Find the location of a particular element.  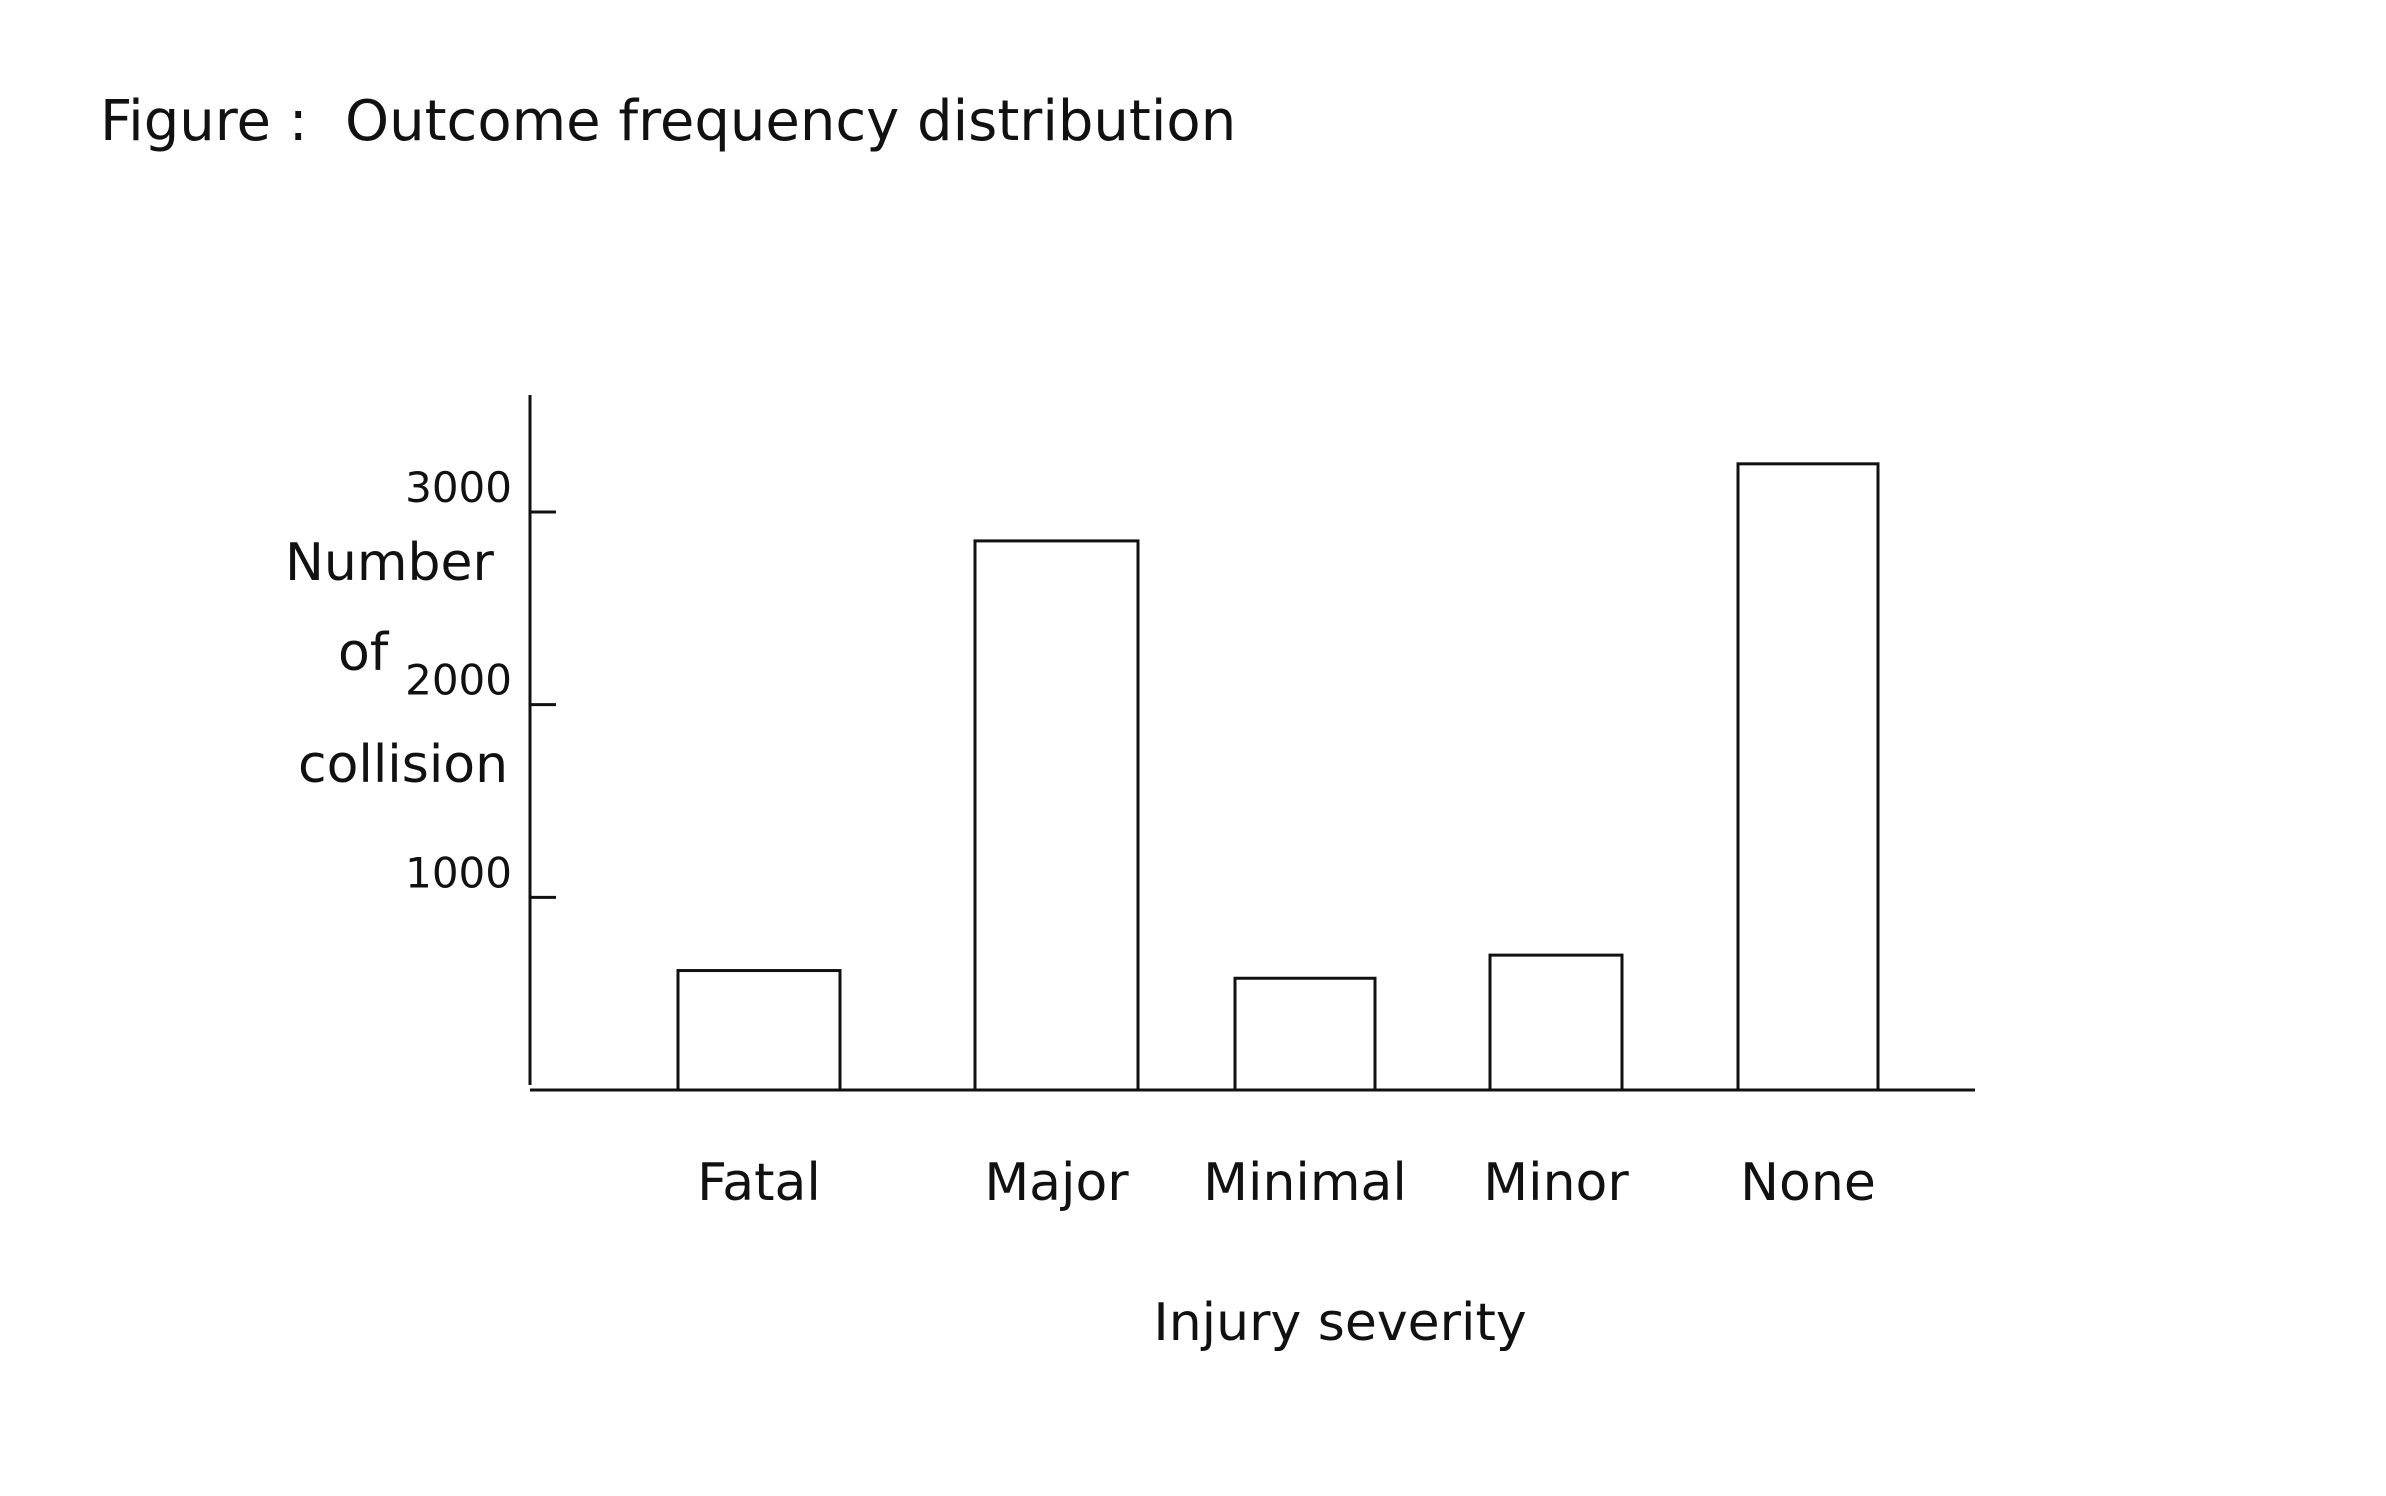

y-axis-label: Number of collision is located at coordinates (396, 664).